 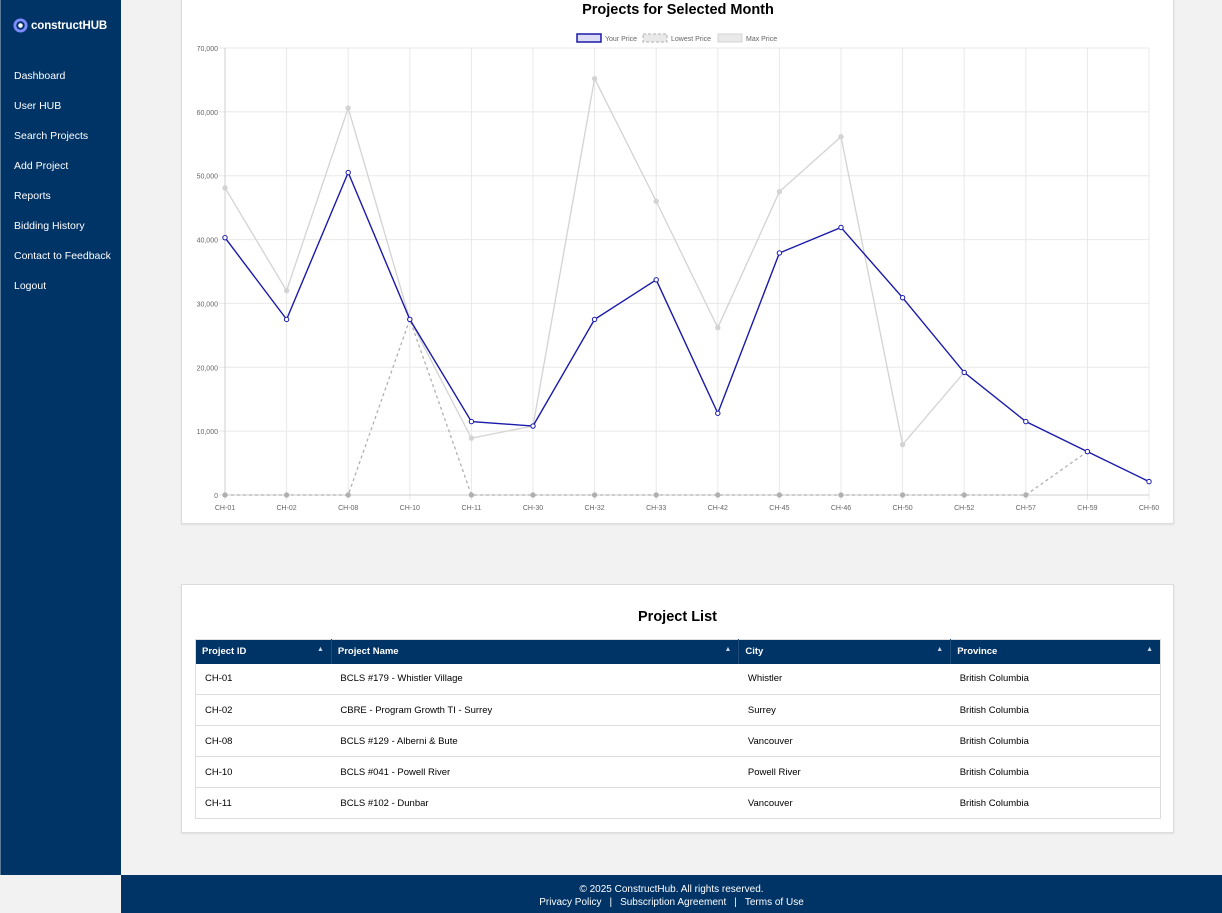 What do you see at coordinates (1149, 508) in the screenshot?
I see `x-tick-label: CH-60` at bounding box center [1149, 508].